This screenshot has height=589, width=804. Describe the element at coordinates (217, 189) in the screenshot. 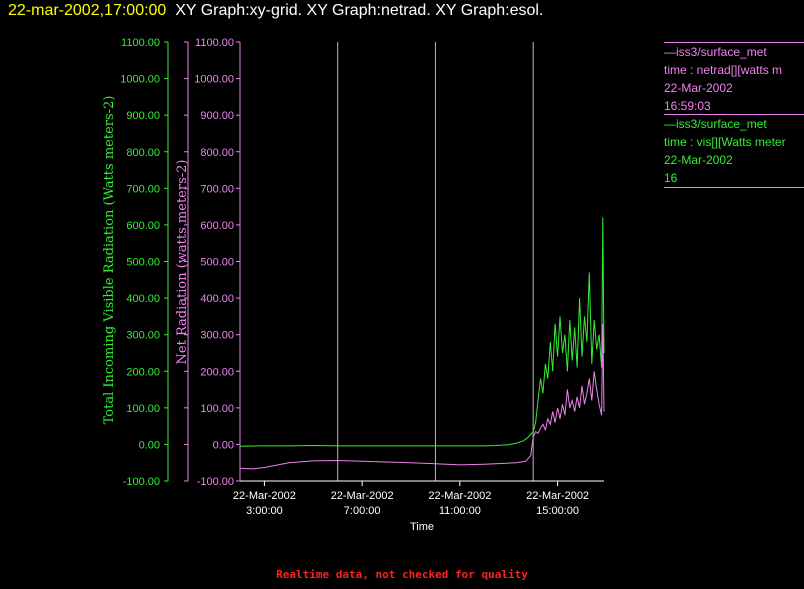

I see `y-tick-label-netrad: 700.00` at that location.